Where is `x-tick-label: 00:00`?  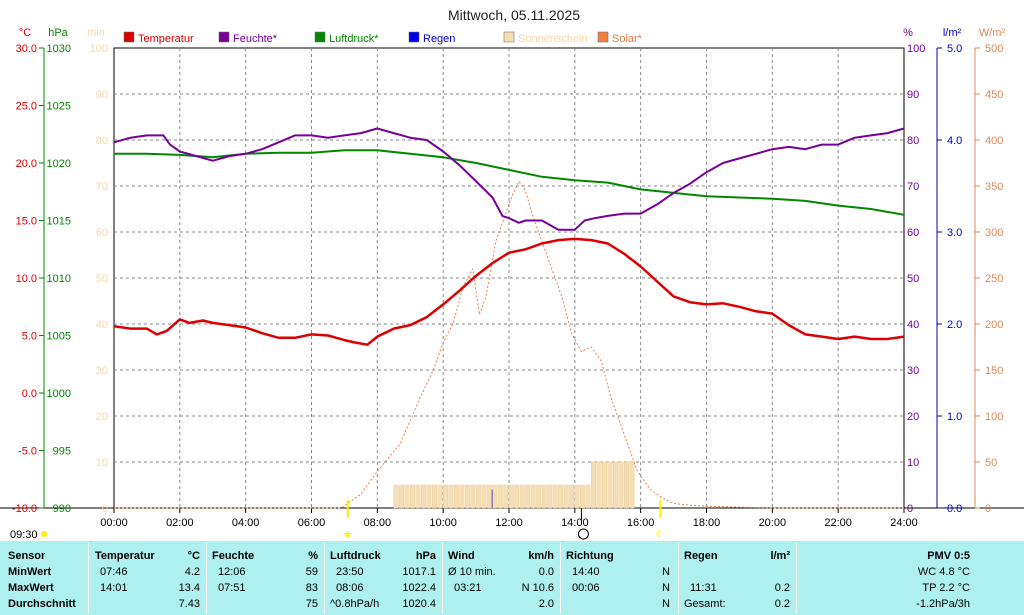
x-tick-label: 00:00 is located at coordinates (114, 523).